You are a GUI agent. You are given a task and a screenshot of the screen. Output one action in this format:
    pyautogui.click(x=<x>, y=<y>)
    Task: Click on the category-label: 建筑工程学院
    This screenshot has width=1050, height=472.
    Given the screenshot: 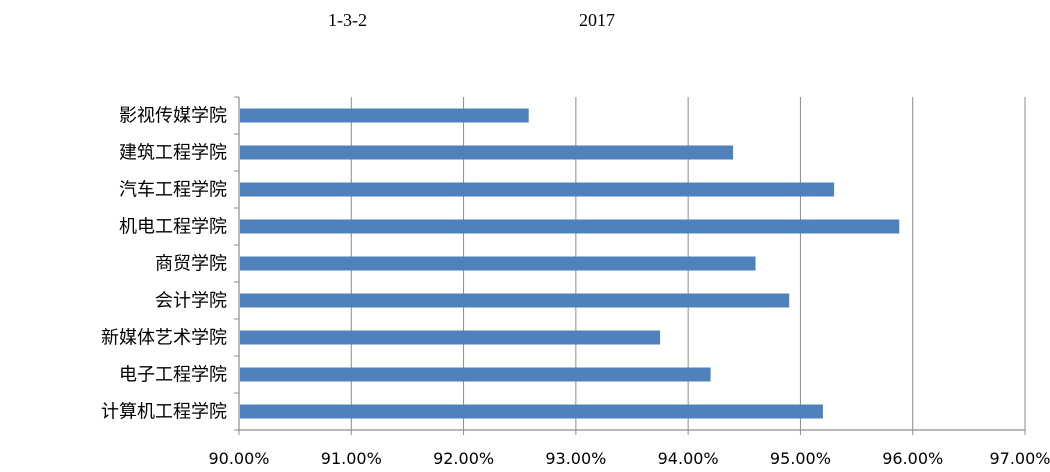 What is the action you would take?
    pyautogui.click(x=173, y=153)
    